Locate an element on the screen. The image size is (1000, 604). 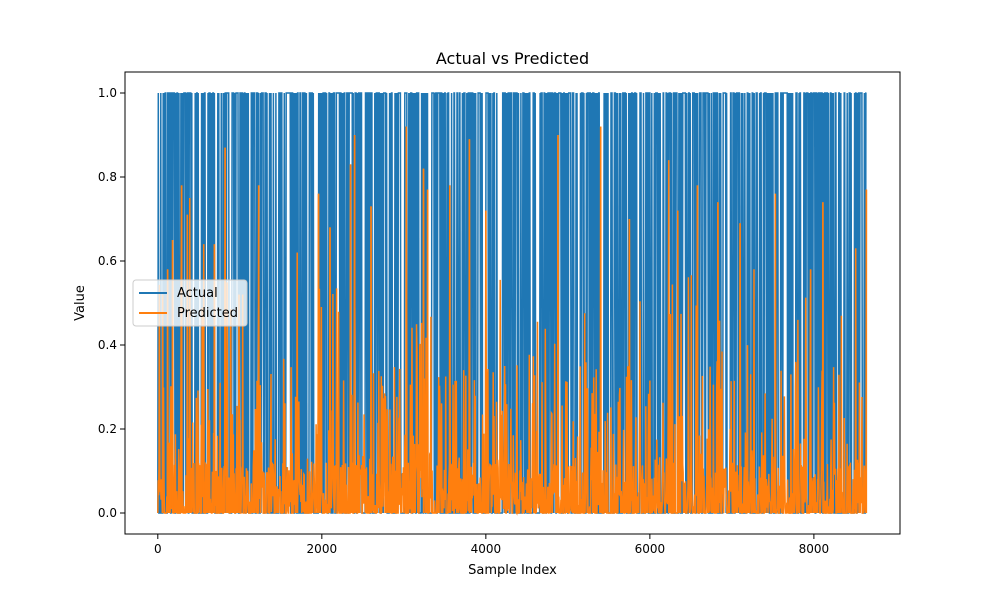
y-tick-label: 0.8 is located at coordinates (107, 177).